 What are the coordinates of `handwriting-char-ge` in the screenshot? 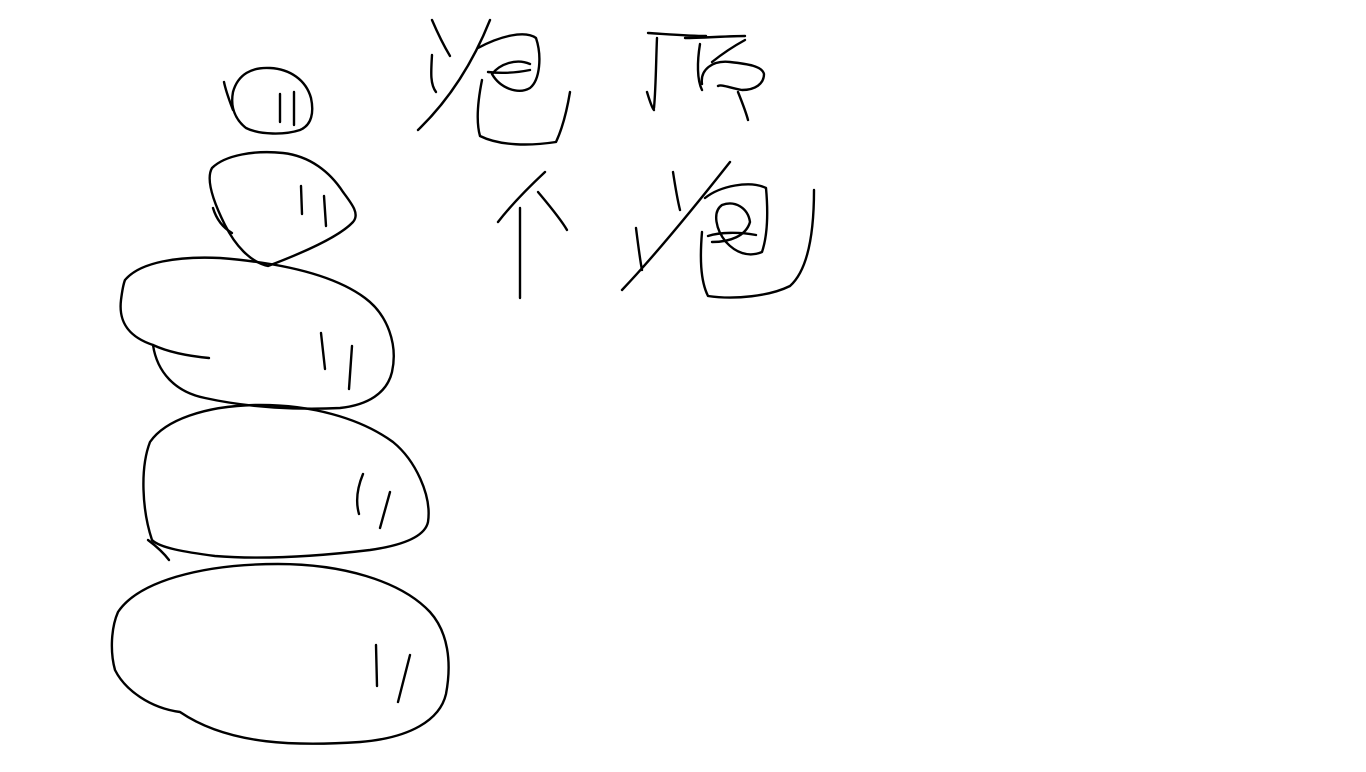 It's located at (532, 235).